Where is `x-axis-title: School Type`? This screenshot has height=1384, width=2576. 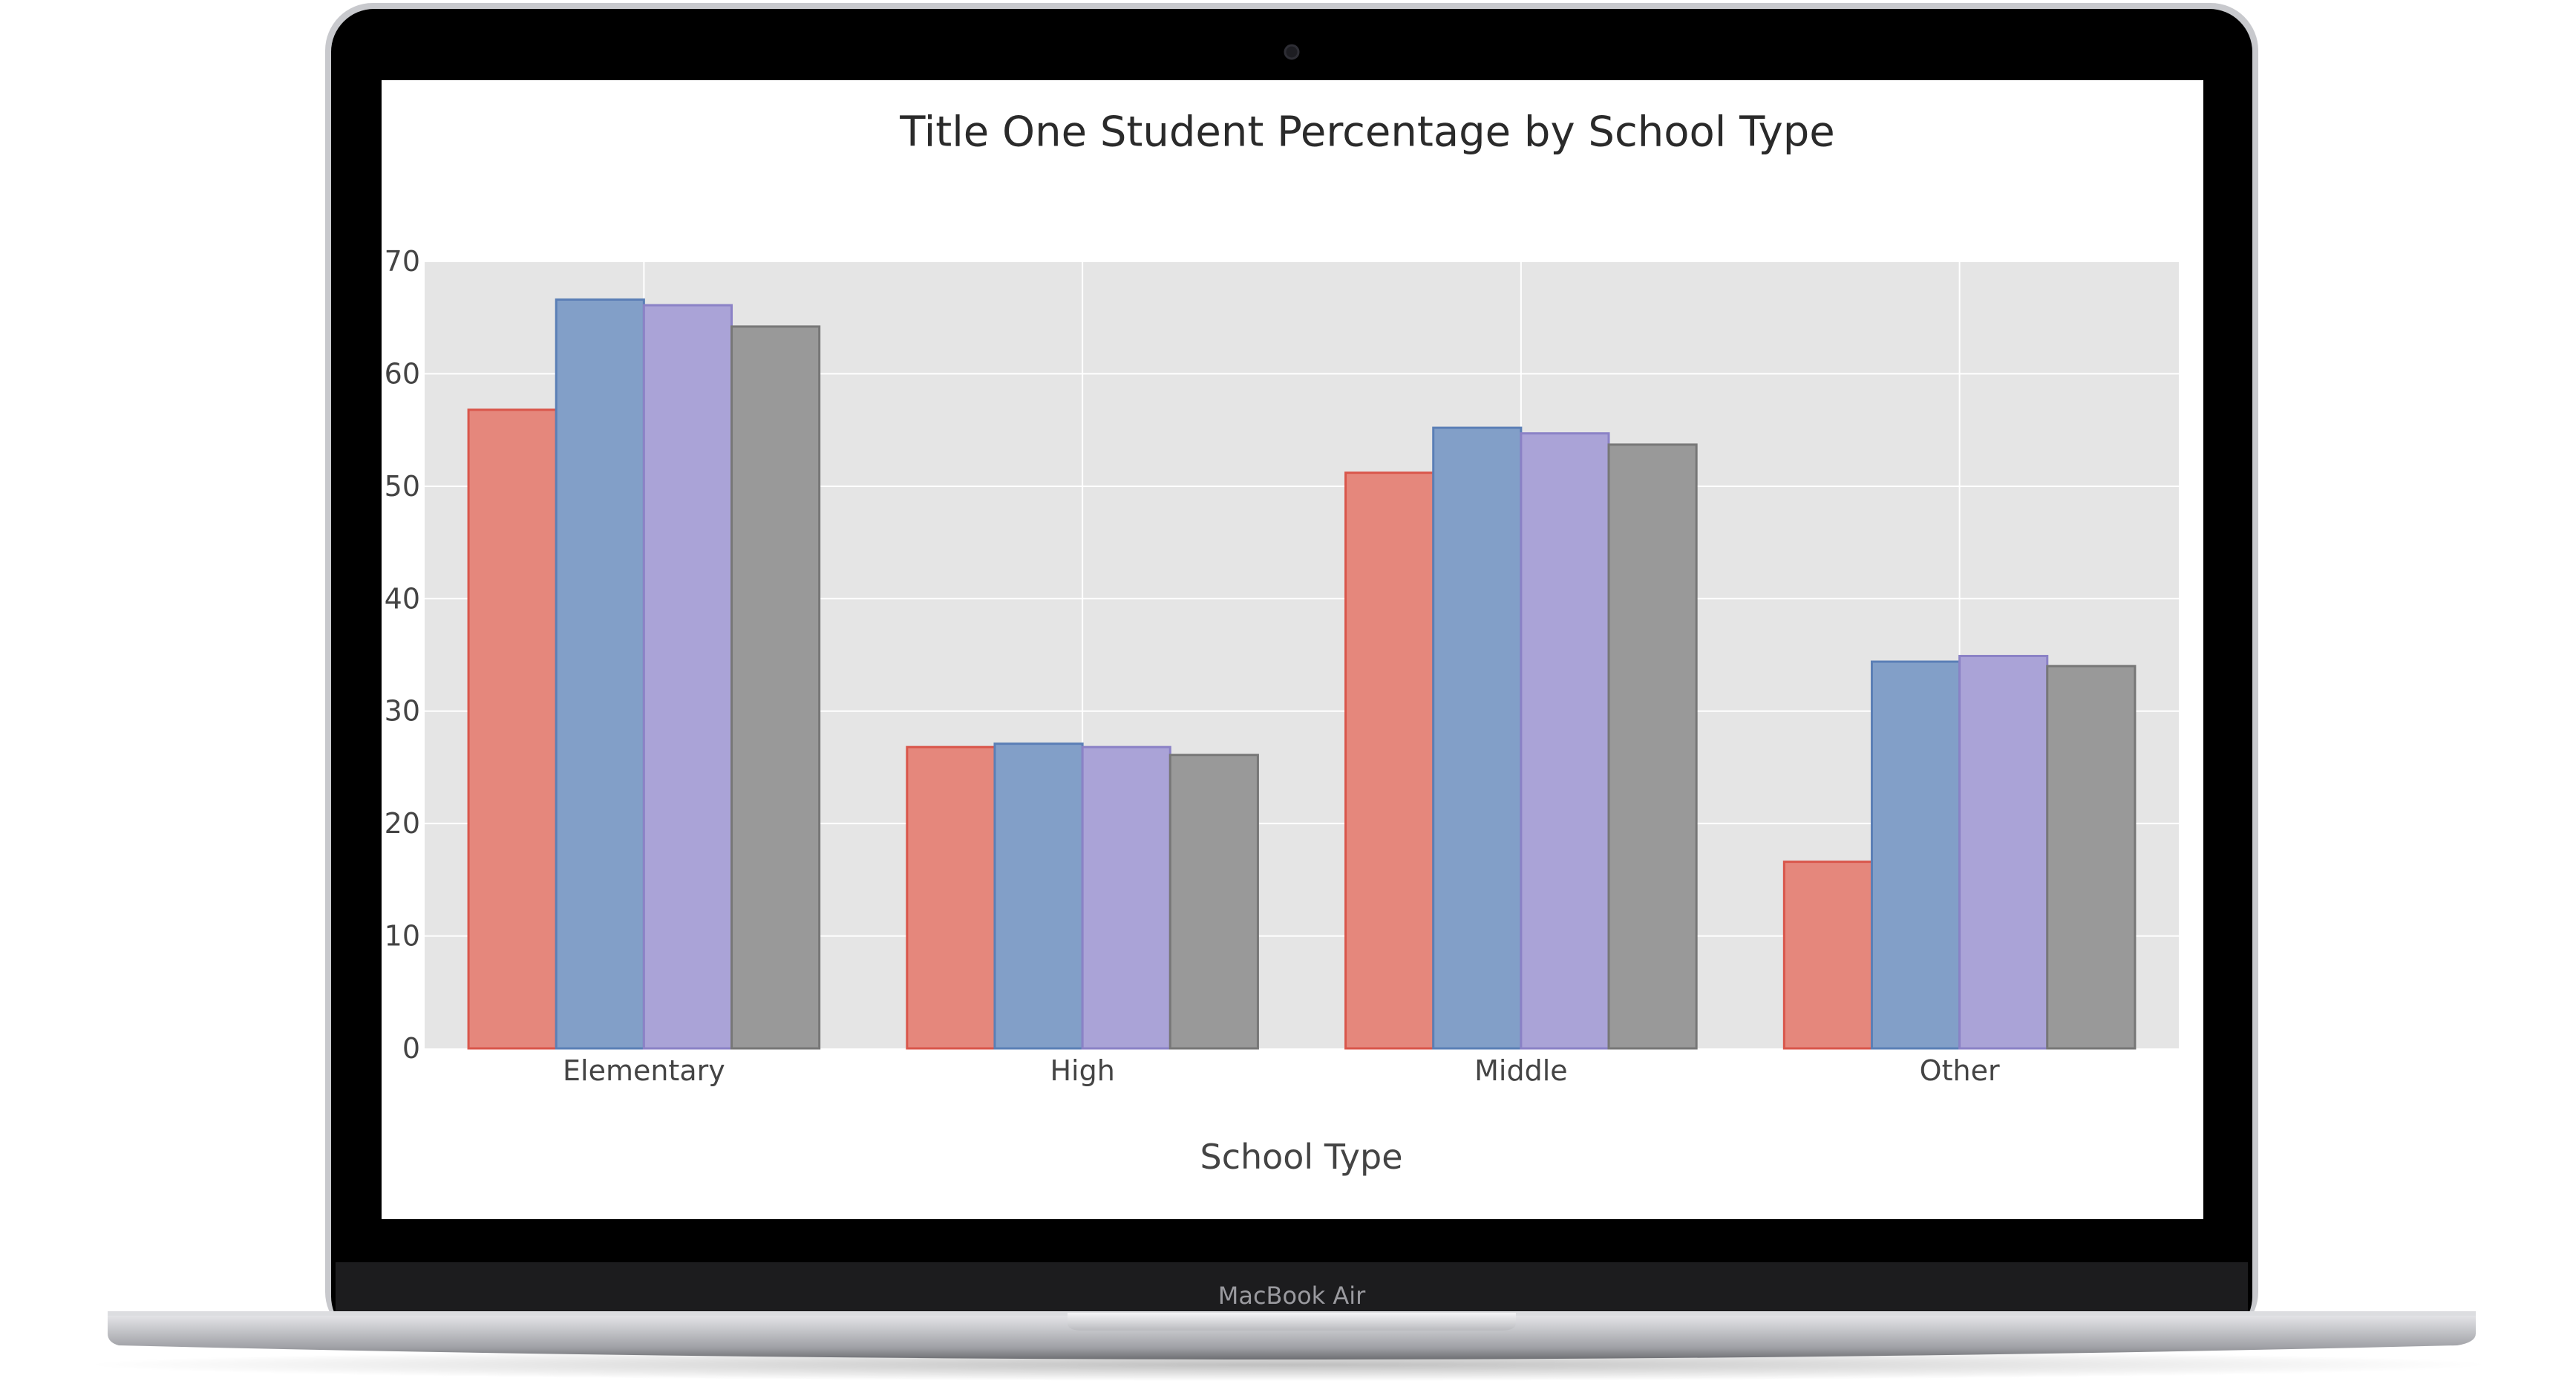
x-axis-title: School Type is located at coordinates (1301, 1157).